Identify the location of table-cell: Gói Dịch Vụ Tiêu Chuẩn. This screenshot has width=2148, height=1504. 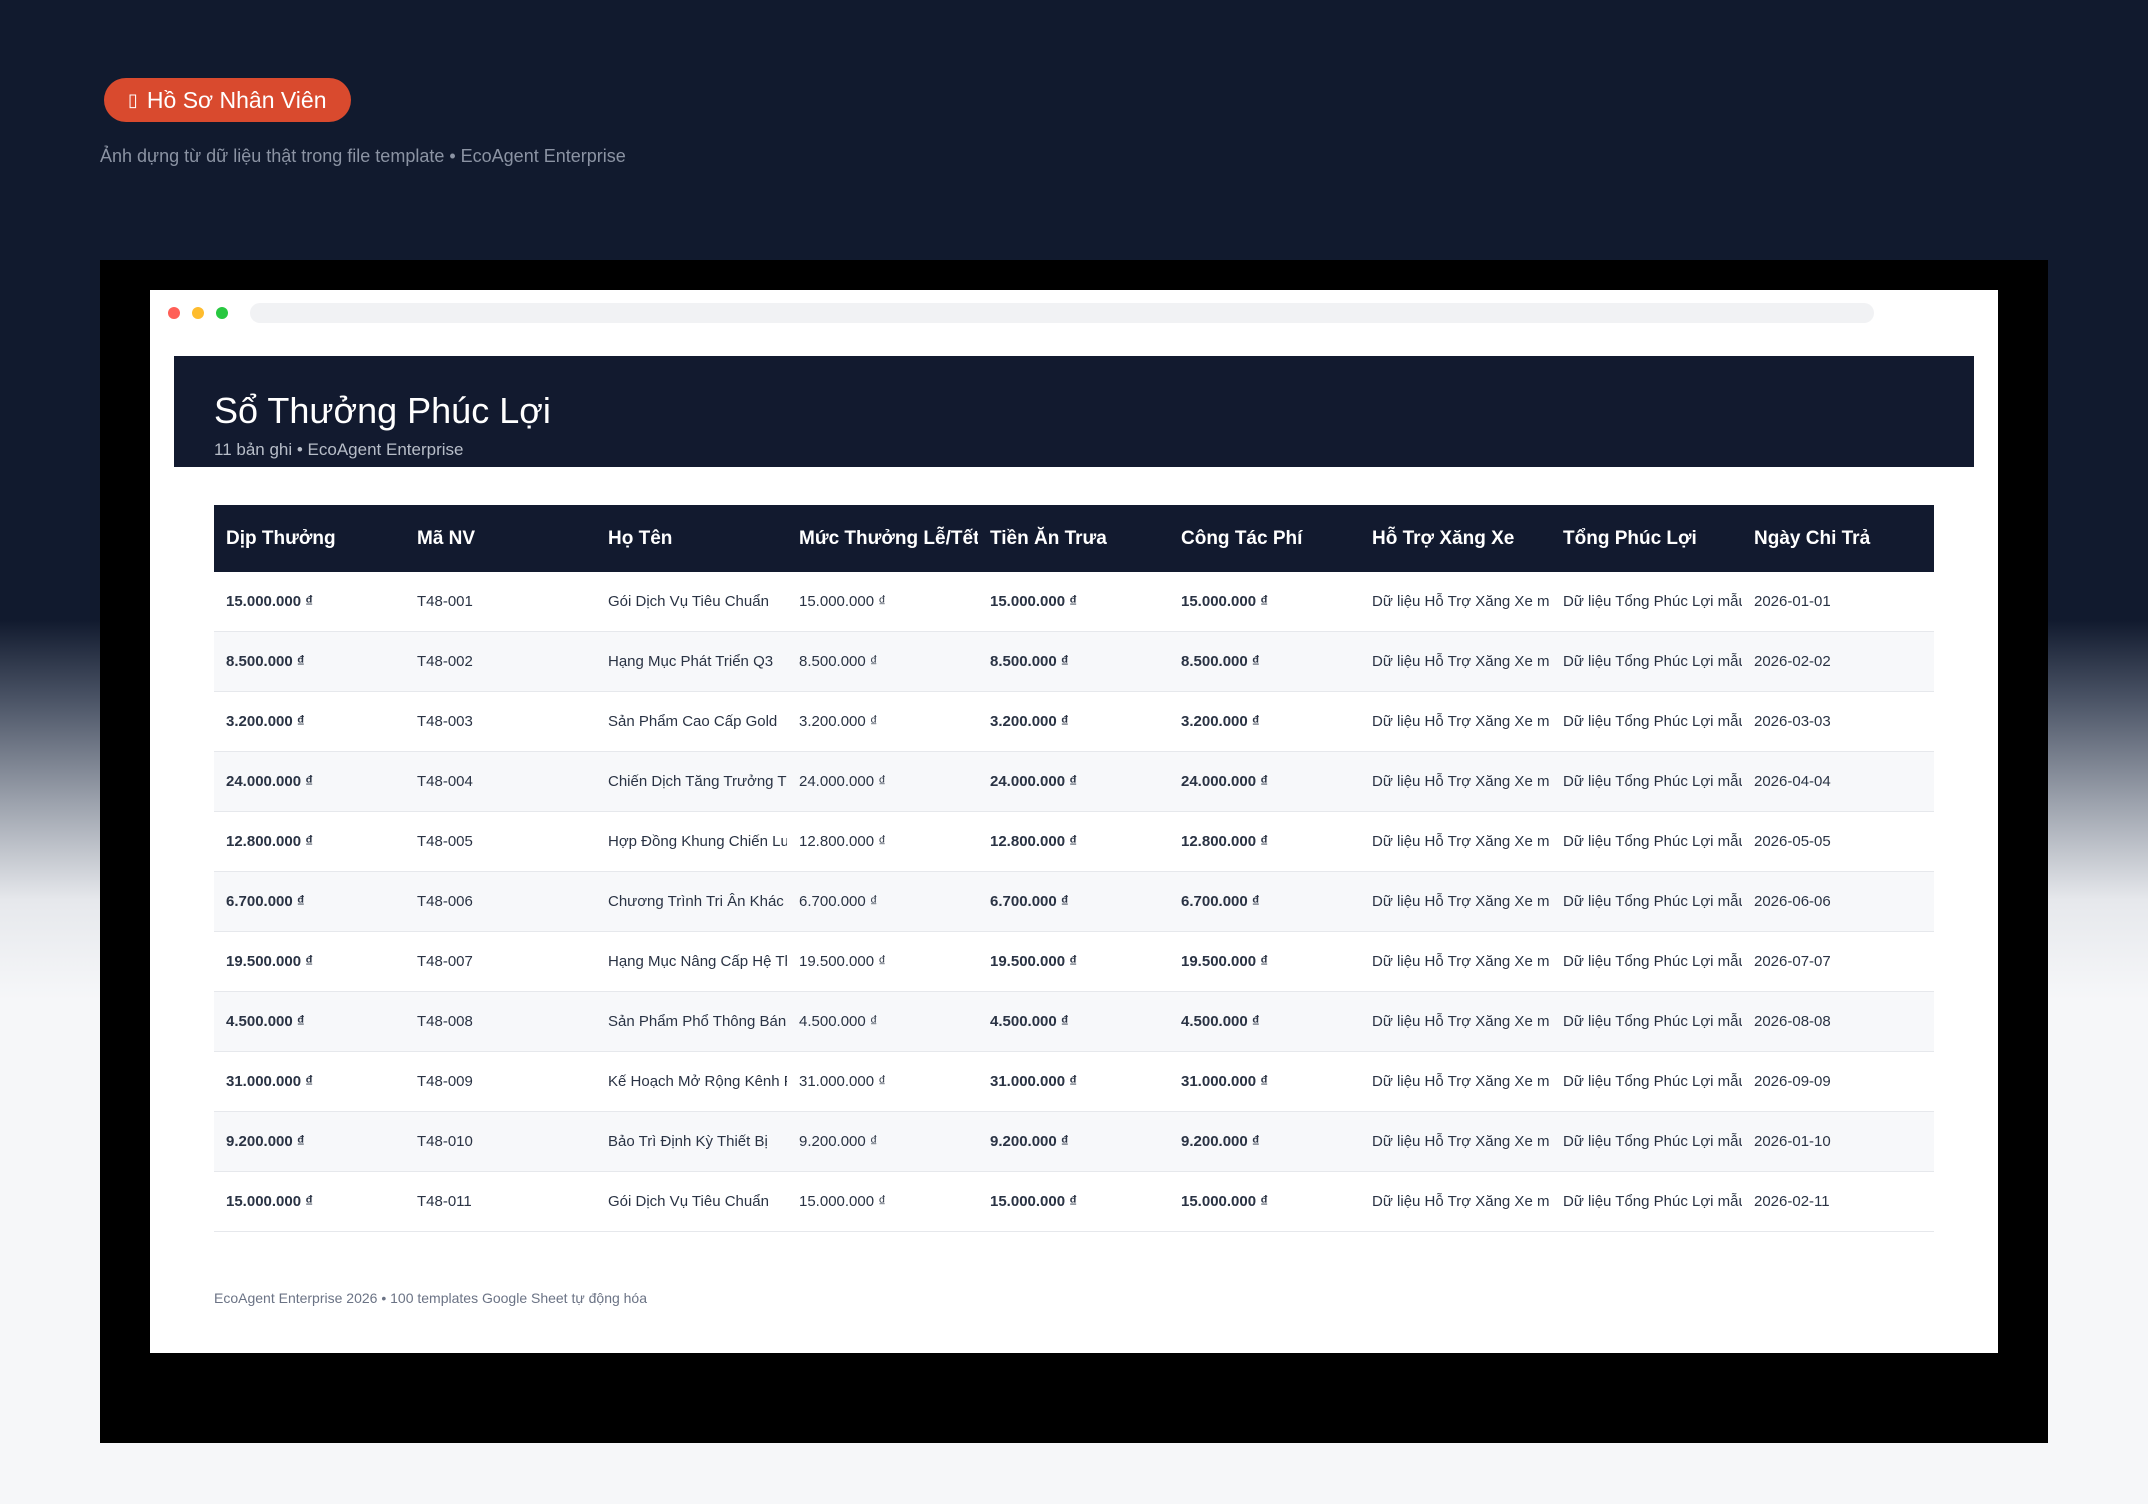
(691, 602).